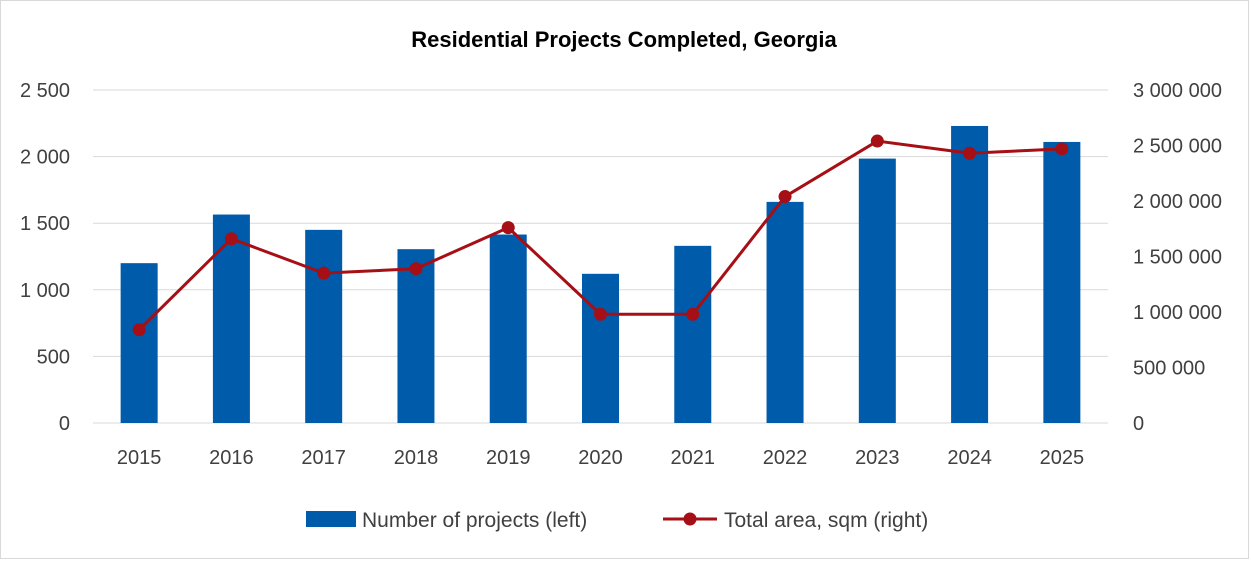 The width and height of the screenshot is (1251, 561). Describe the element at coordinates (785, 458) in the screenshot. I see `x-tick-label: 2022` at that location.